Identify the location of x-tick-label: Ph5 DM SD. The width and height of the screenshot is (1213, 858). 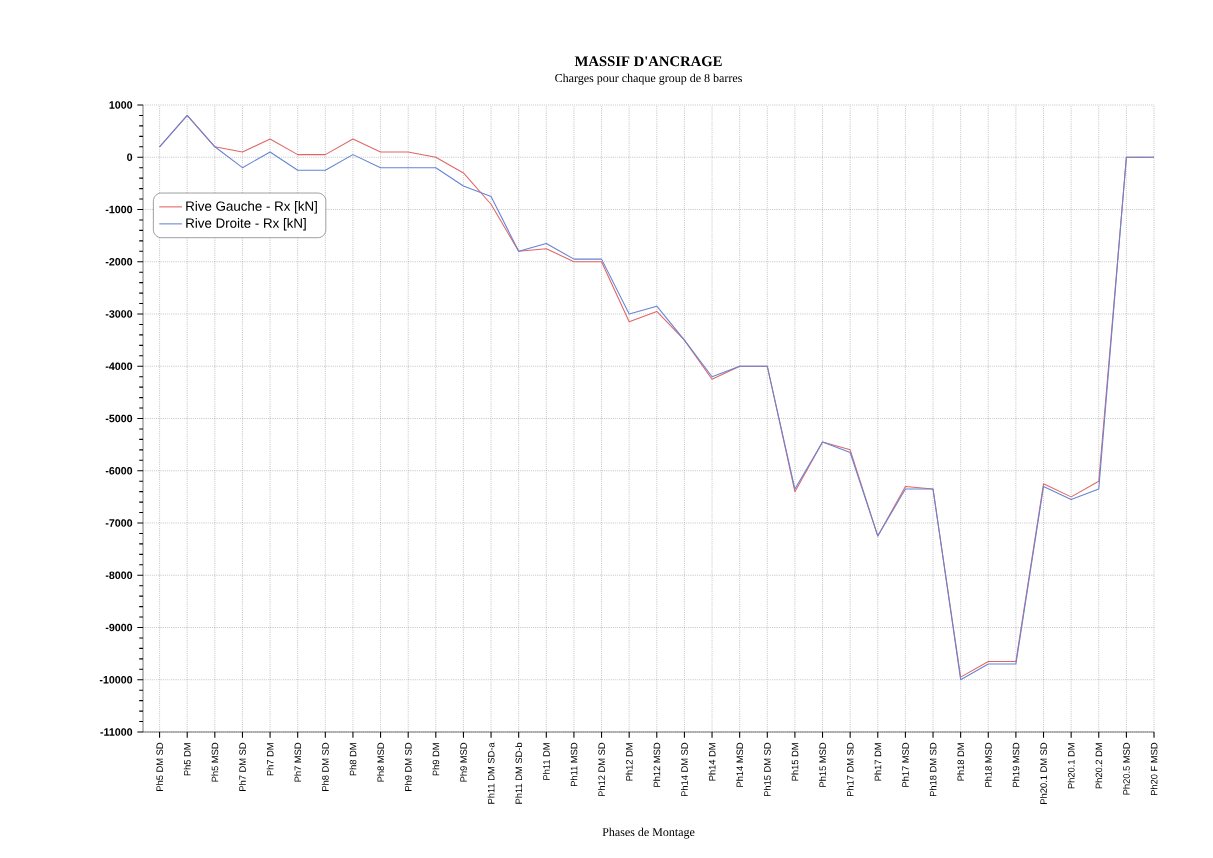
(159, 766).